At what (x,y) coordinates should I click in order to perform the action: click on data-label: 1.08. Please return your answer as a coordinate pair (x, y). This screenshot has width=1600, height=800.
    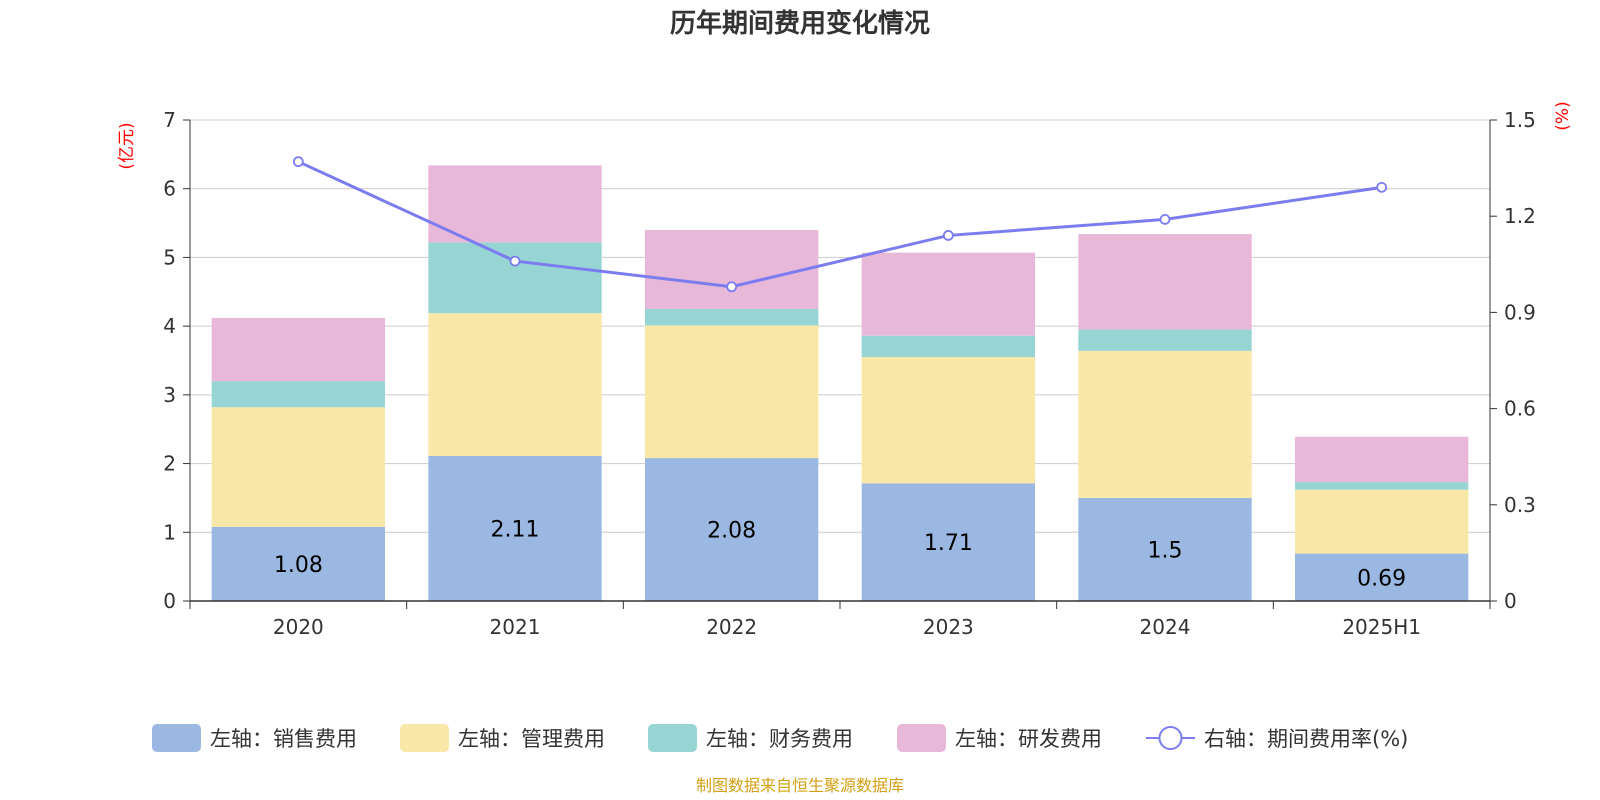
    Looking at the image, I should click on (298, 565).